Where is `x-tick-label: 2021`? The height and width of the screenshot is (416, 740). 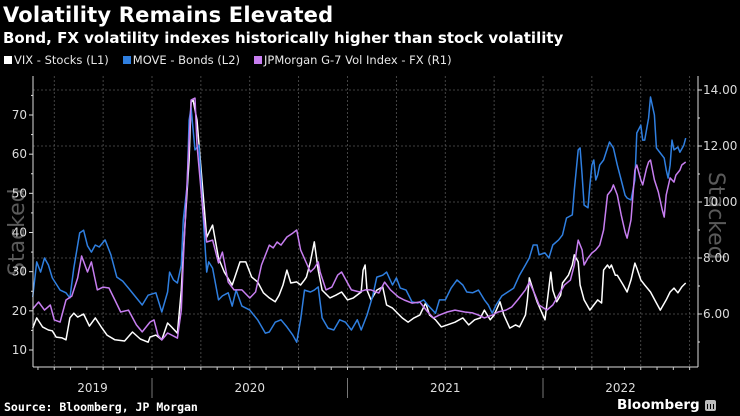
x-tick-label: 2021 is located at coordinates (445, 388).